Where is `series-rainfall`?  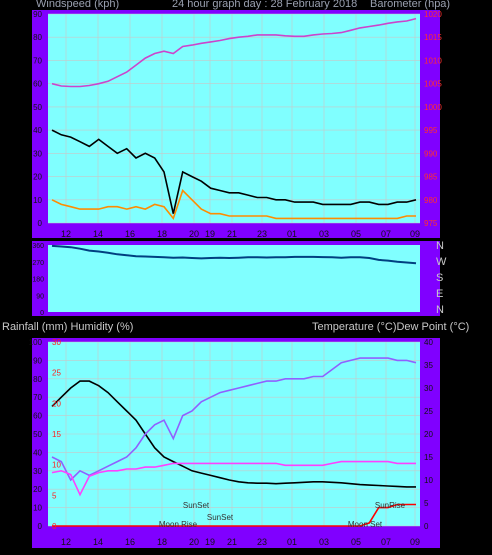 series-rainfall is located at coordinates (234, 515).